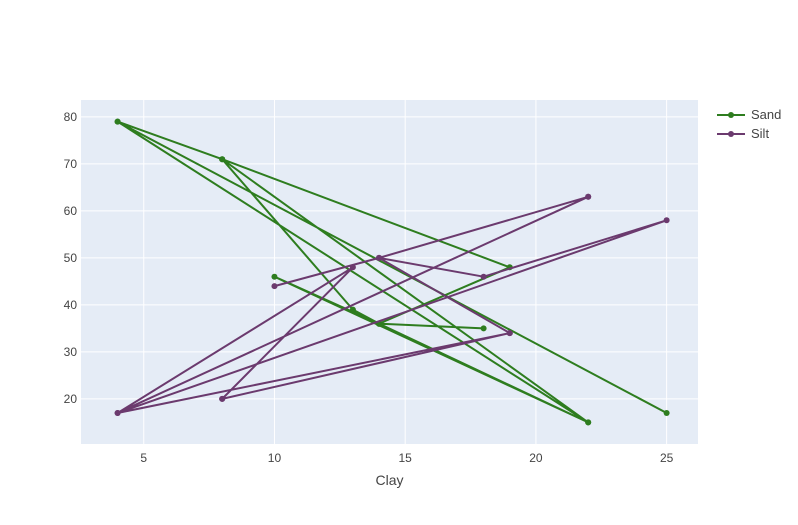 This screenshot has width=798, height=525. I want to click on x-tick-label: 5, so click(143, 458).